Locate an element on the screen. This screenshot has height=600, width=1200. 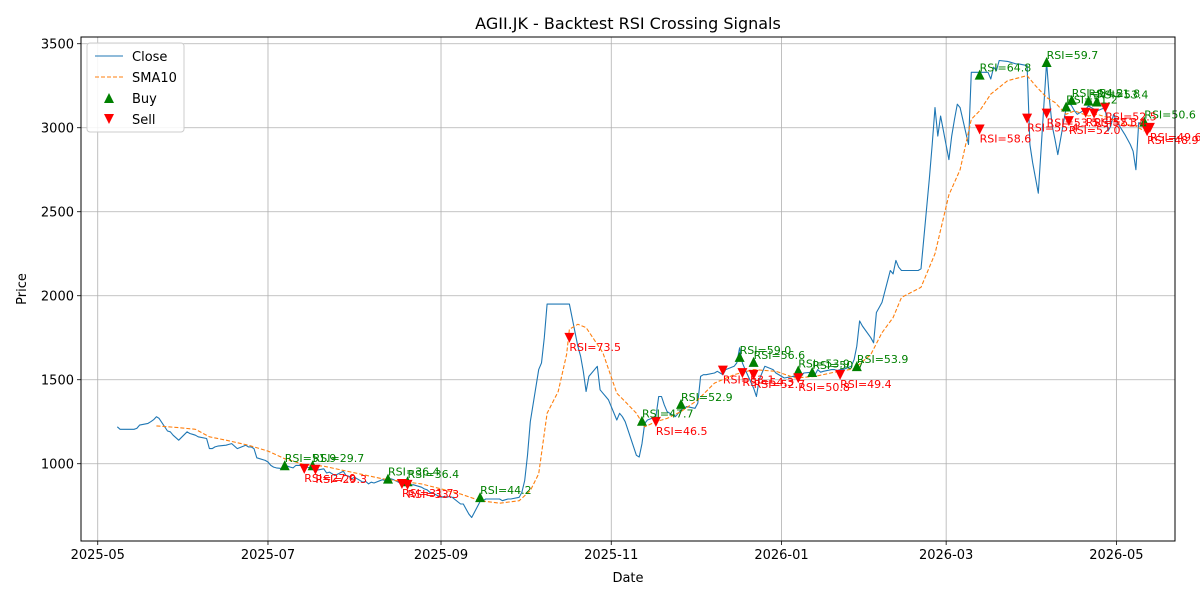
x-tick-label: 2026-03 is located at coordinates (946, 555).